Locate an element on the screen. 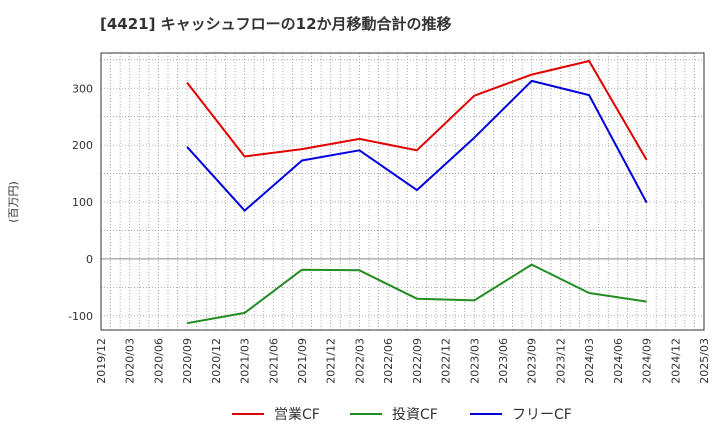  legend-label-2: 投資CF is located at coordinates (415, 415).